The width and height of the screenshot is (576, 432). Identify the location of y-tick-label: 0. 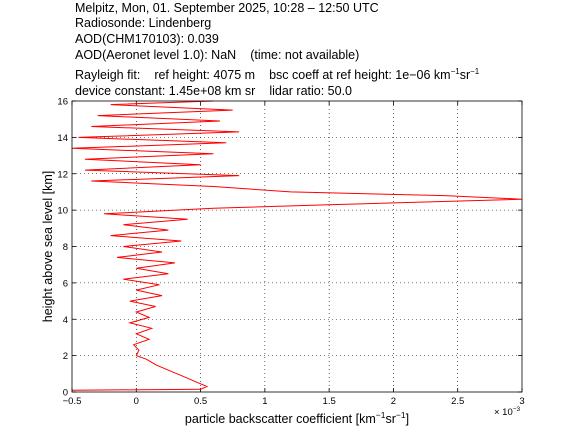
(65, 393).